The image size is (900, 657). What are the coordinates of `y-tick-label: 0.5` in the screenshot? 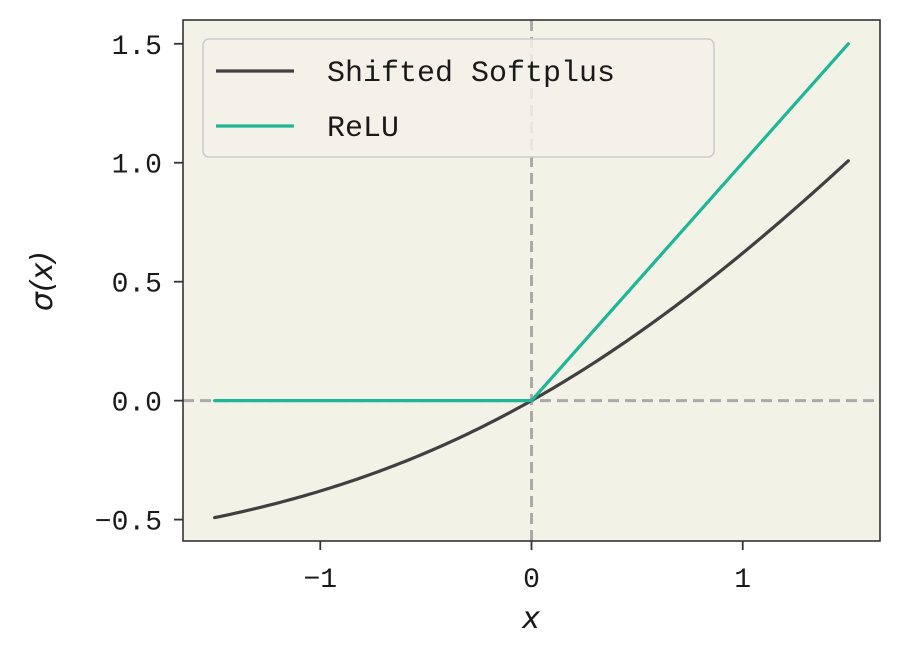 It's located at (137, 285).